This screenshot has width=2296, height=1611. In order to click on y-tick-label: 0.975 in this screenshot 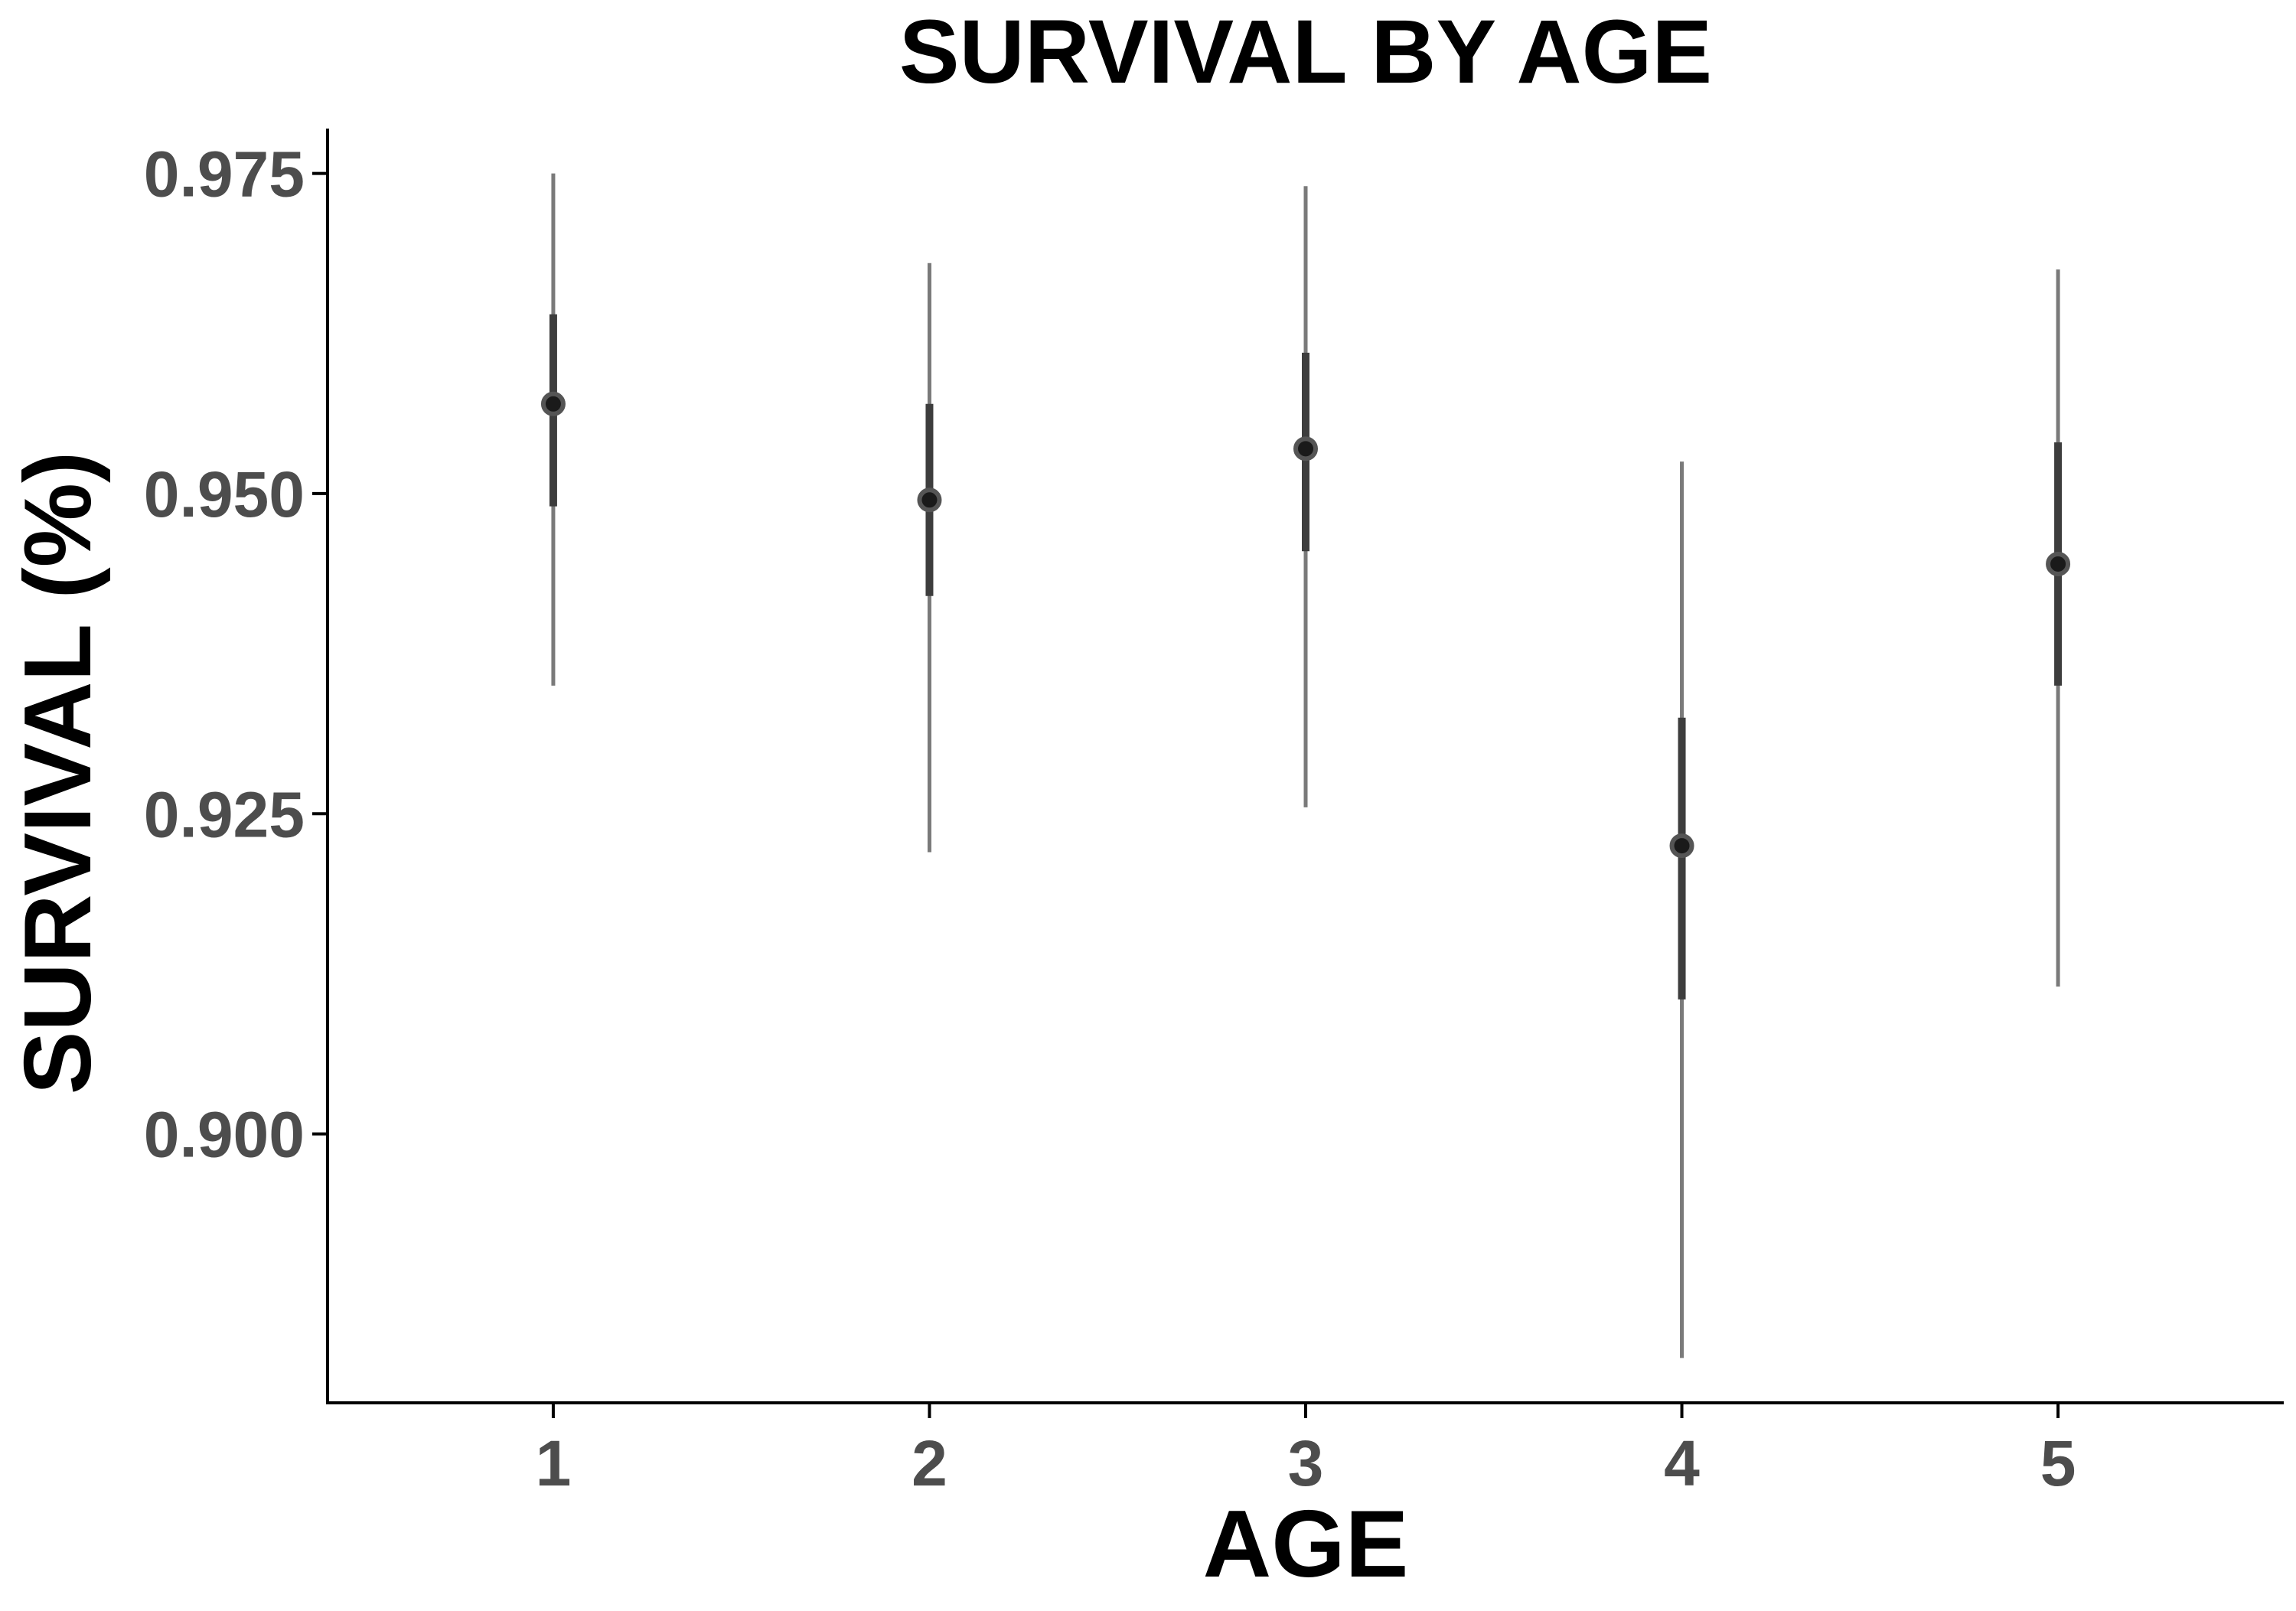, I will do `click(224, 174)`.